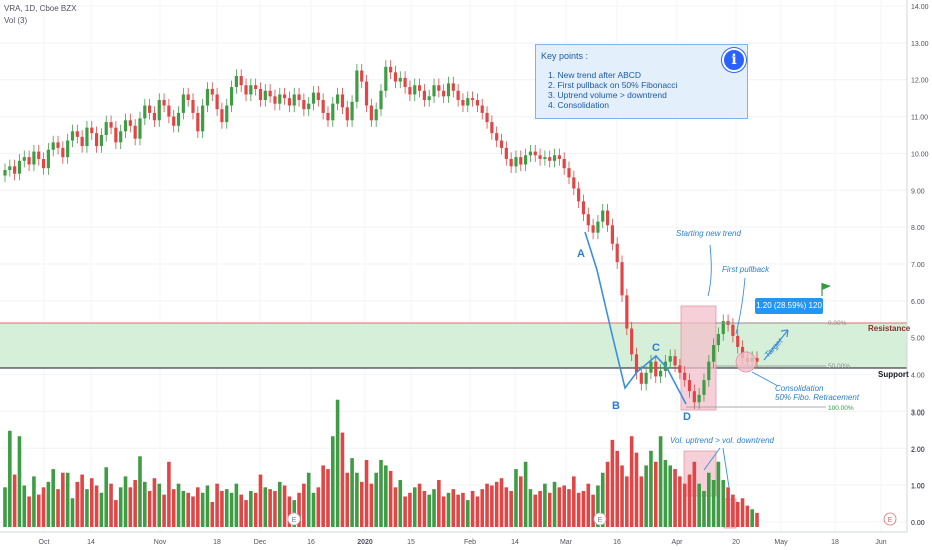 The image size is (932, 550). Describe the element at coordinates (889, 328) in the screenshot. I see `resistance-label: Resistance` at that location.